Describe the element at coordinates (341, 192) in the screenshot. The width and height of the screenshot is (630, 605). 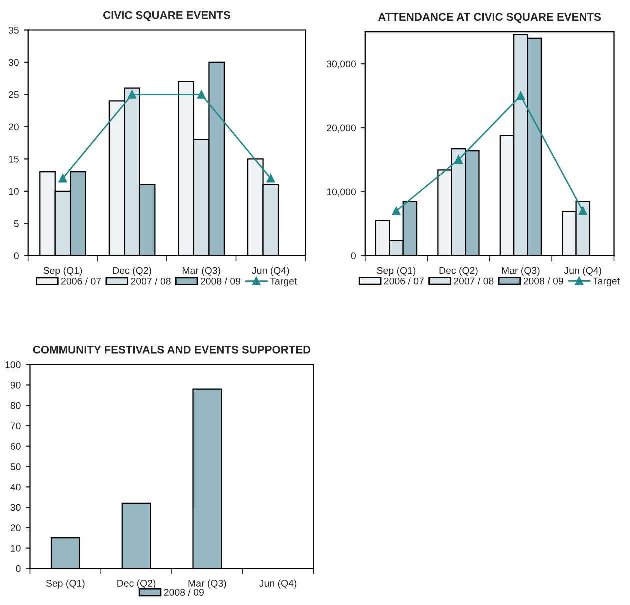
I see `y-tick-label: 10,000` at that location.